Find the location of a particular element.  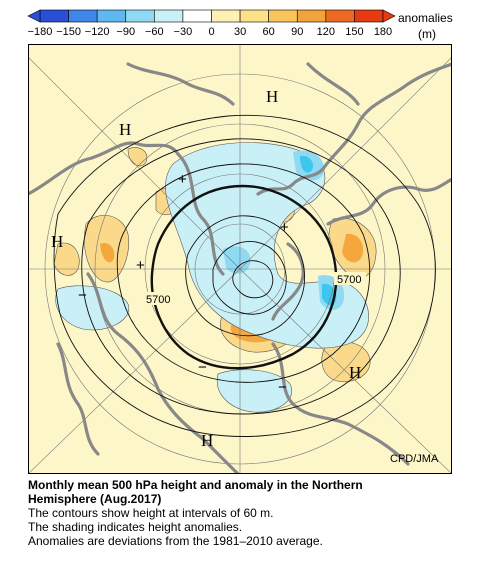

colorbar-ticks: −180 −150 −120 −90 −60 −30 0 30 60 90 120 150 180 is located at coordinates (210, 32).